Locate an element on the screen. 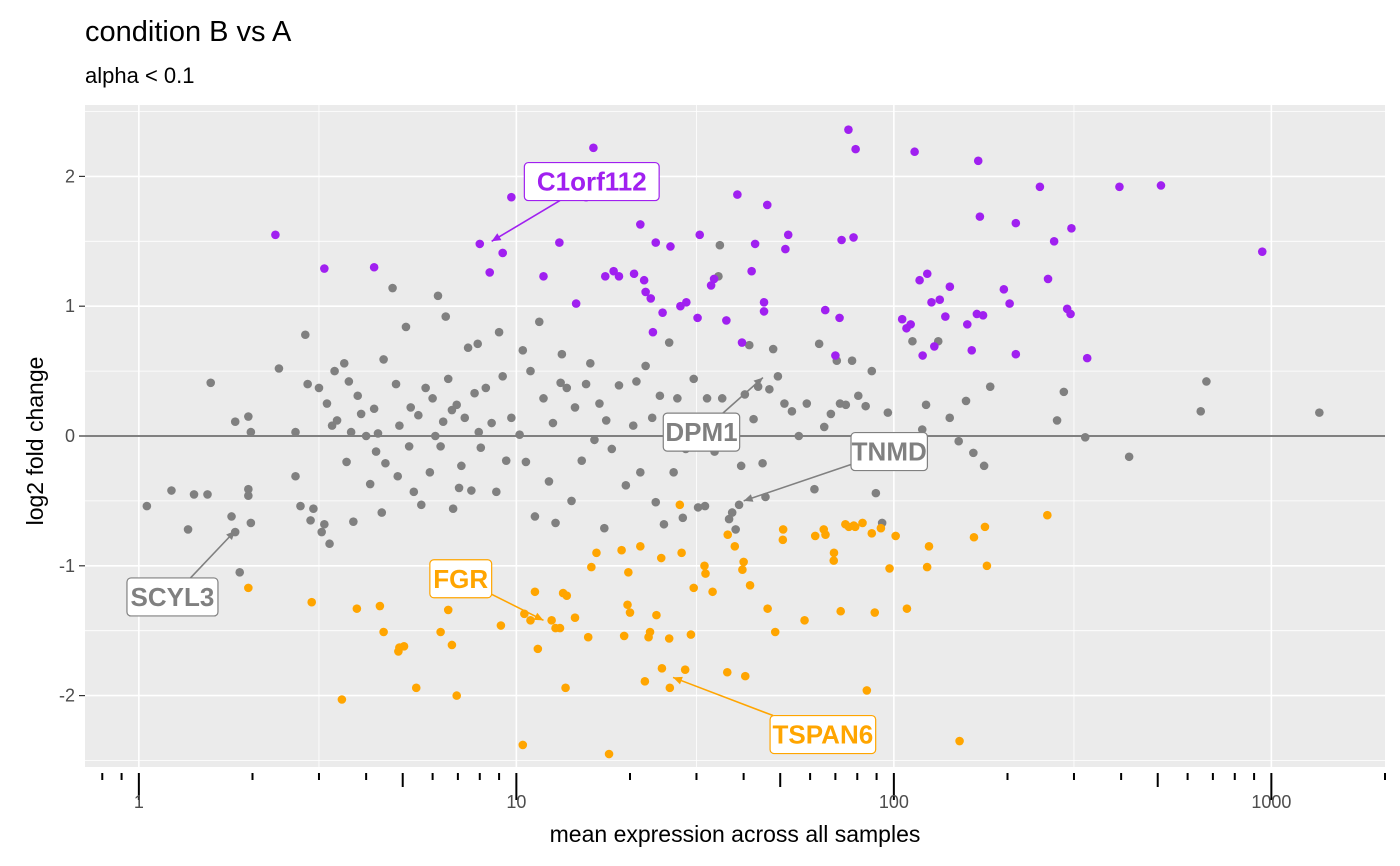 The height and width of the screenshot is (866, 1400). label-arrowhead is located at coordinates (231, 535).